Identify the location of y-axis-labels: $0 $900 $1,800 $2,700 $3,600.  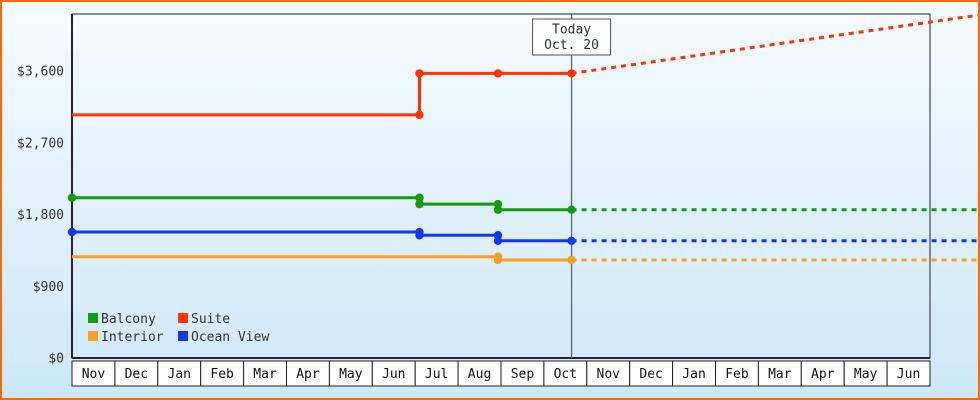
(40, 216).